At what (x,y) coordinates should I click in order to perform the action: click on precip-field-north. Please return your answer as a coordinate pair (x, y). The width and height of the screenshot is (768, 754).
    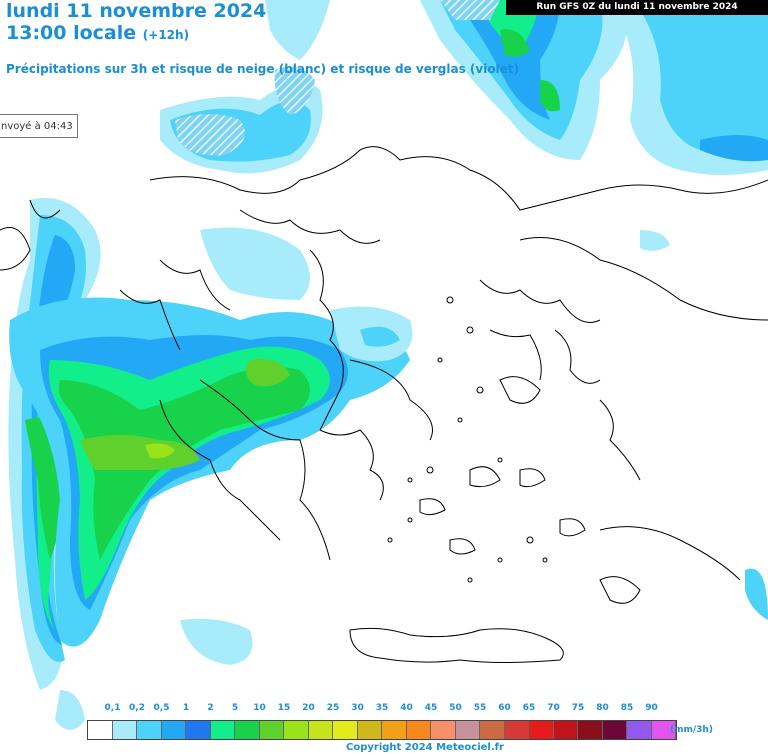
    Looking at the image, I should click on (245, 150).